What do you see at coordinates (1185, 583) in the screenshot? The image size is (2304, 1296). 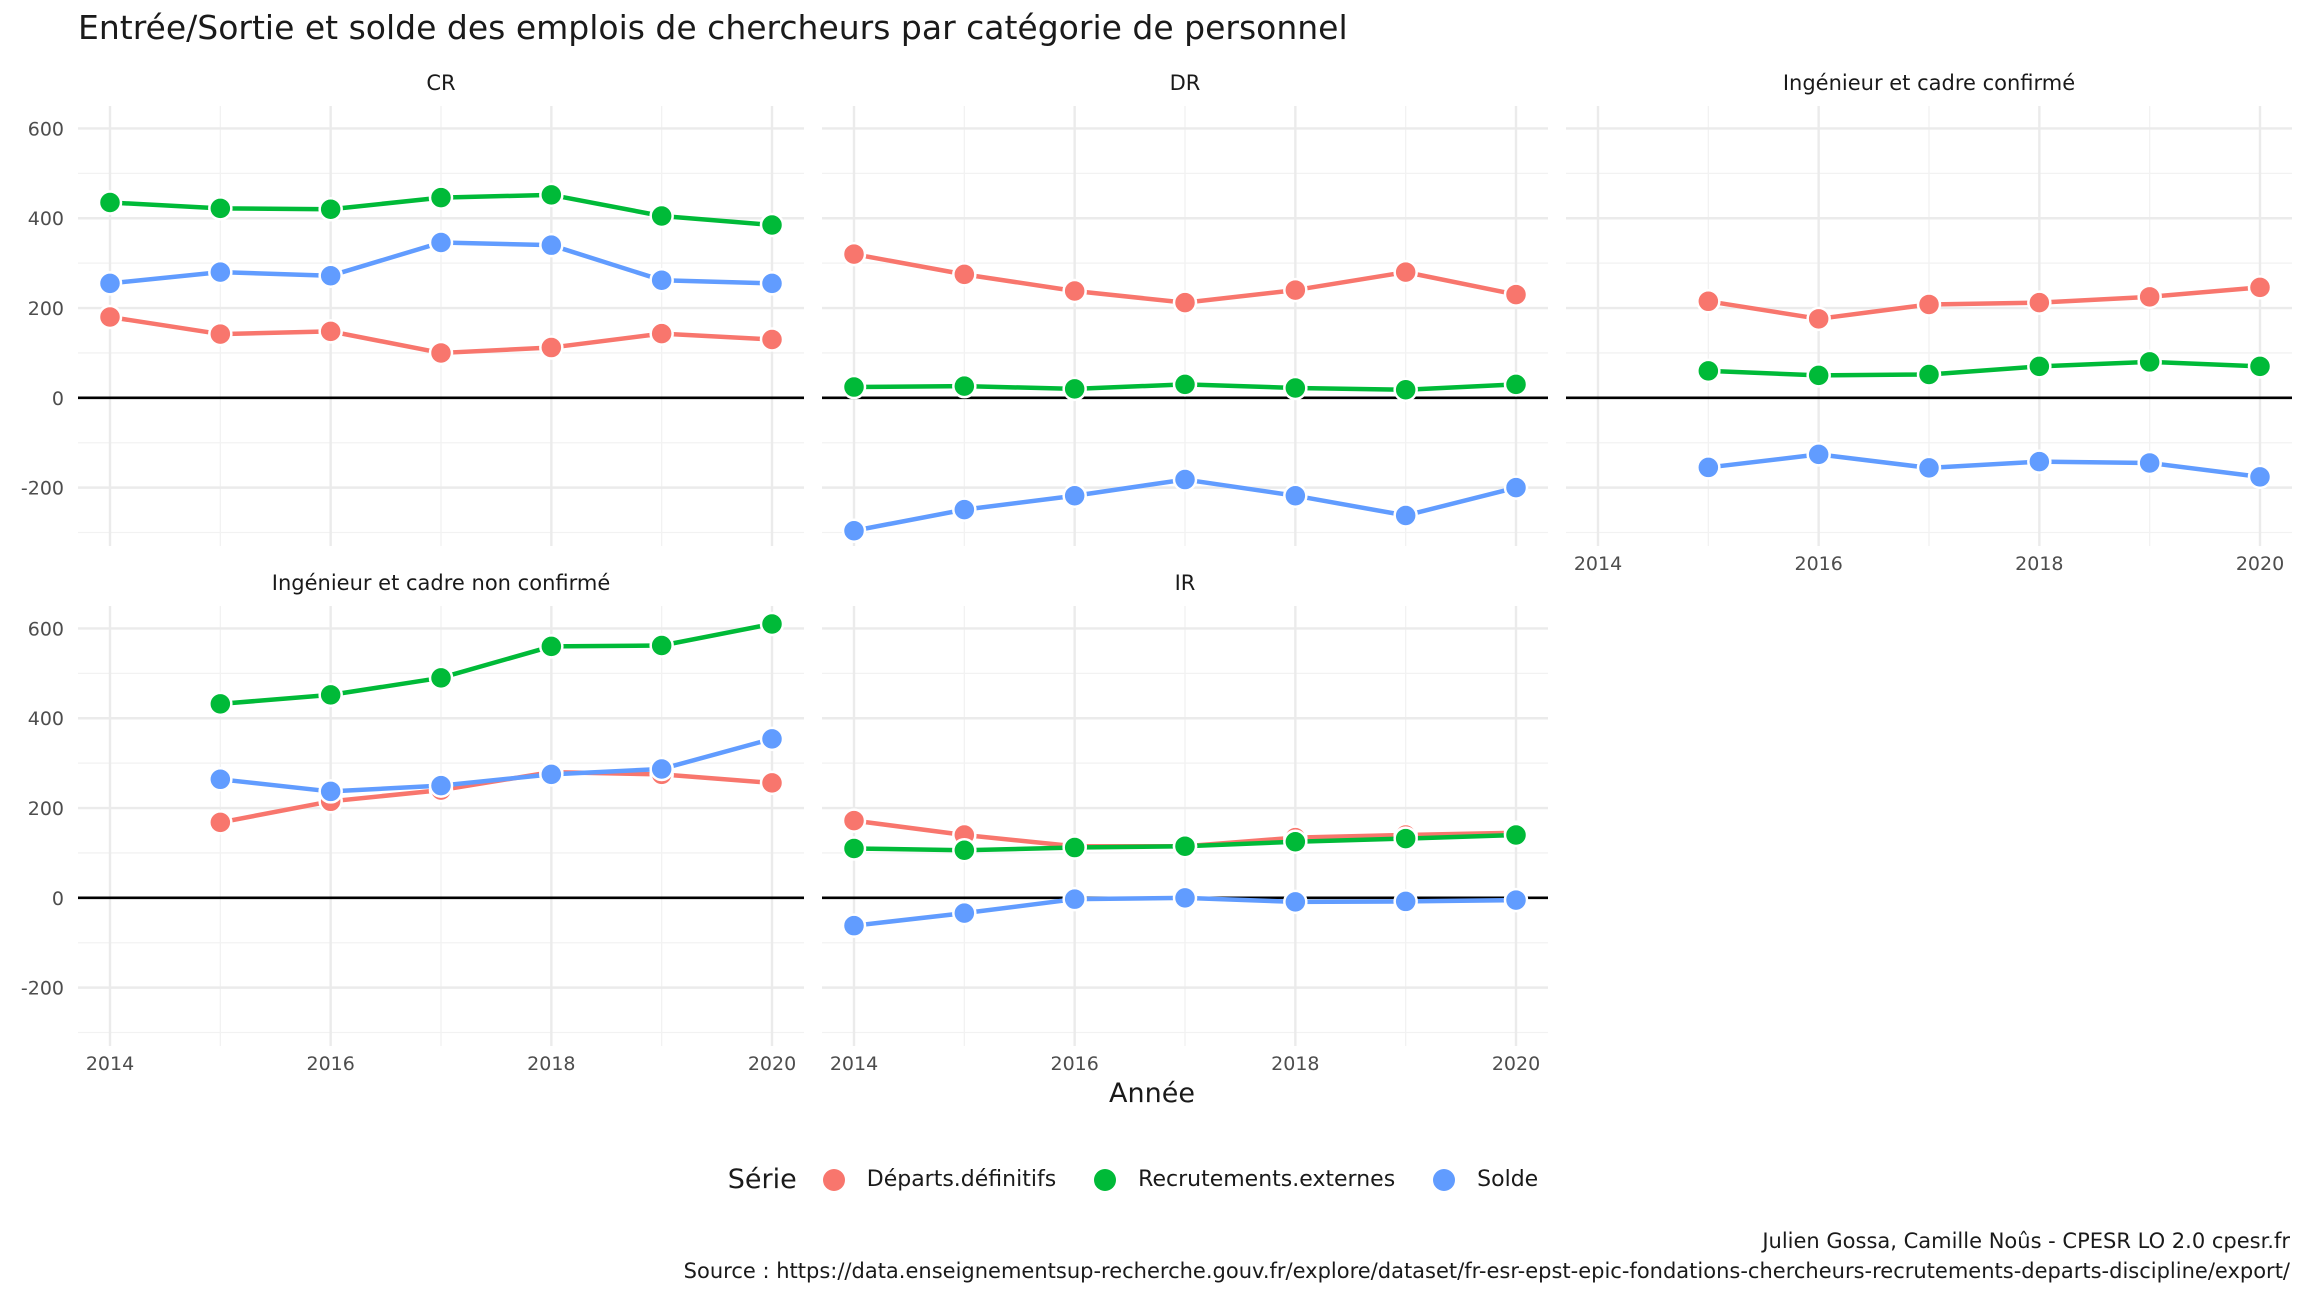 I see `facet-title: IR` at bounding box center [1185, 583].